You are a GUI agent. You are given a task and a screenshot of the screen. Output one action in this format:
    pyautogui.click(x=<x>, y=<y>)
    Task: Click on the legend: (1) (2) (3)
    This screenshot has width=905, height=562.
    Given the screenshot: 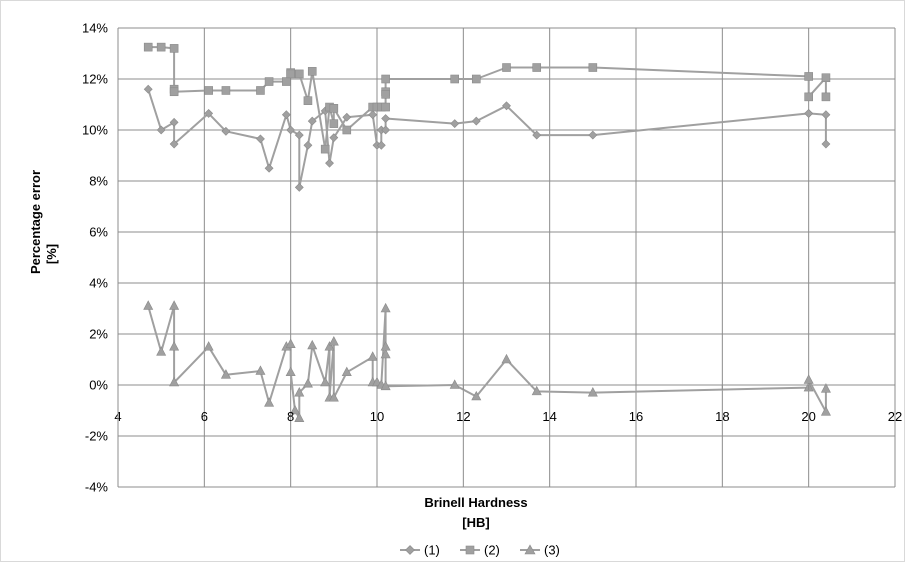 What is the action you would take?
    pyautogui.click(x=480, y=550)
    